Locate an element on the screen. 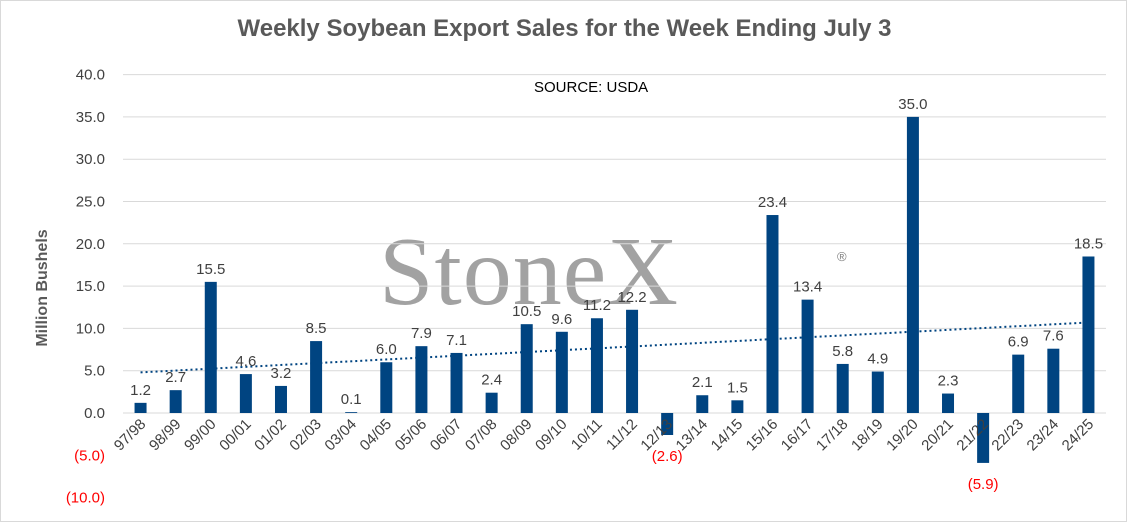 This screenshot has width=1127, height=522. y-tick-label: 40.0 is located at coordinates (90, 75).